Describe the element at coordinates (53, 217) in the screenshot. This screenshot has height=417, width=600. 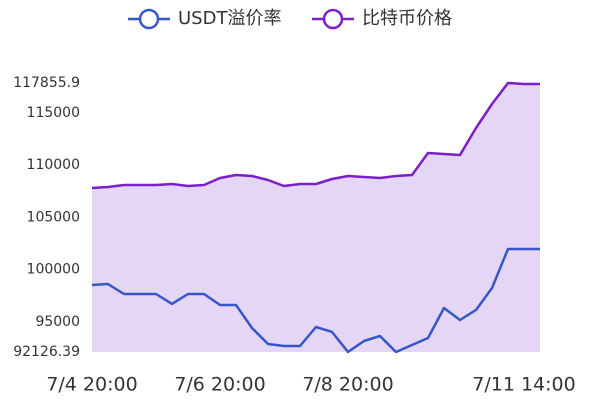
I see `y-tick-label: 105000` at that location.